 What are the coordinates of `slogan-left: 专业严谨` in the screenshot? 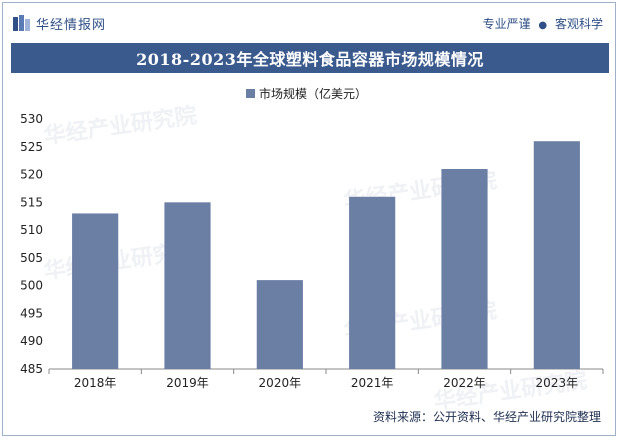 It's located at (506, 24).